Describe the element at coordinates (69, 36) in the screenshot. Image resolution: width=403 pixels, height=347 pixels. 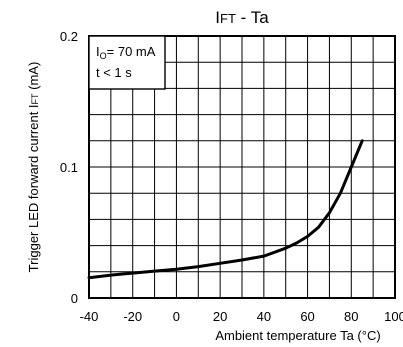
I see `y-tick-label: 0.2` at that location.